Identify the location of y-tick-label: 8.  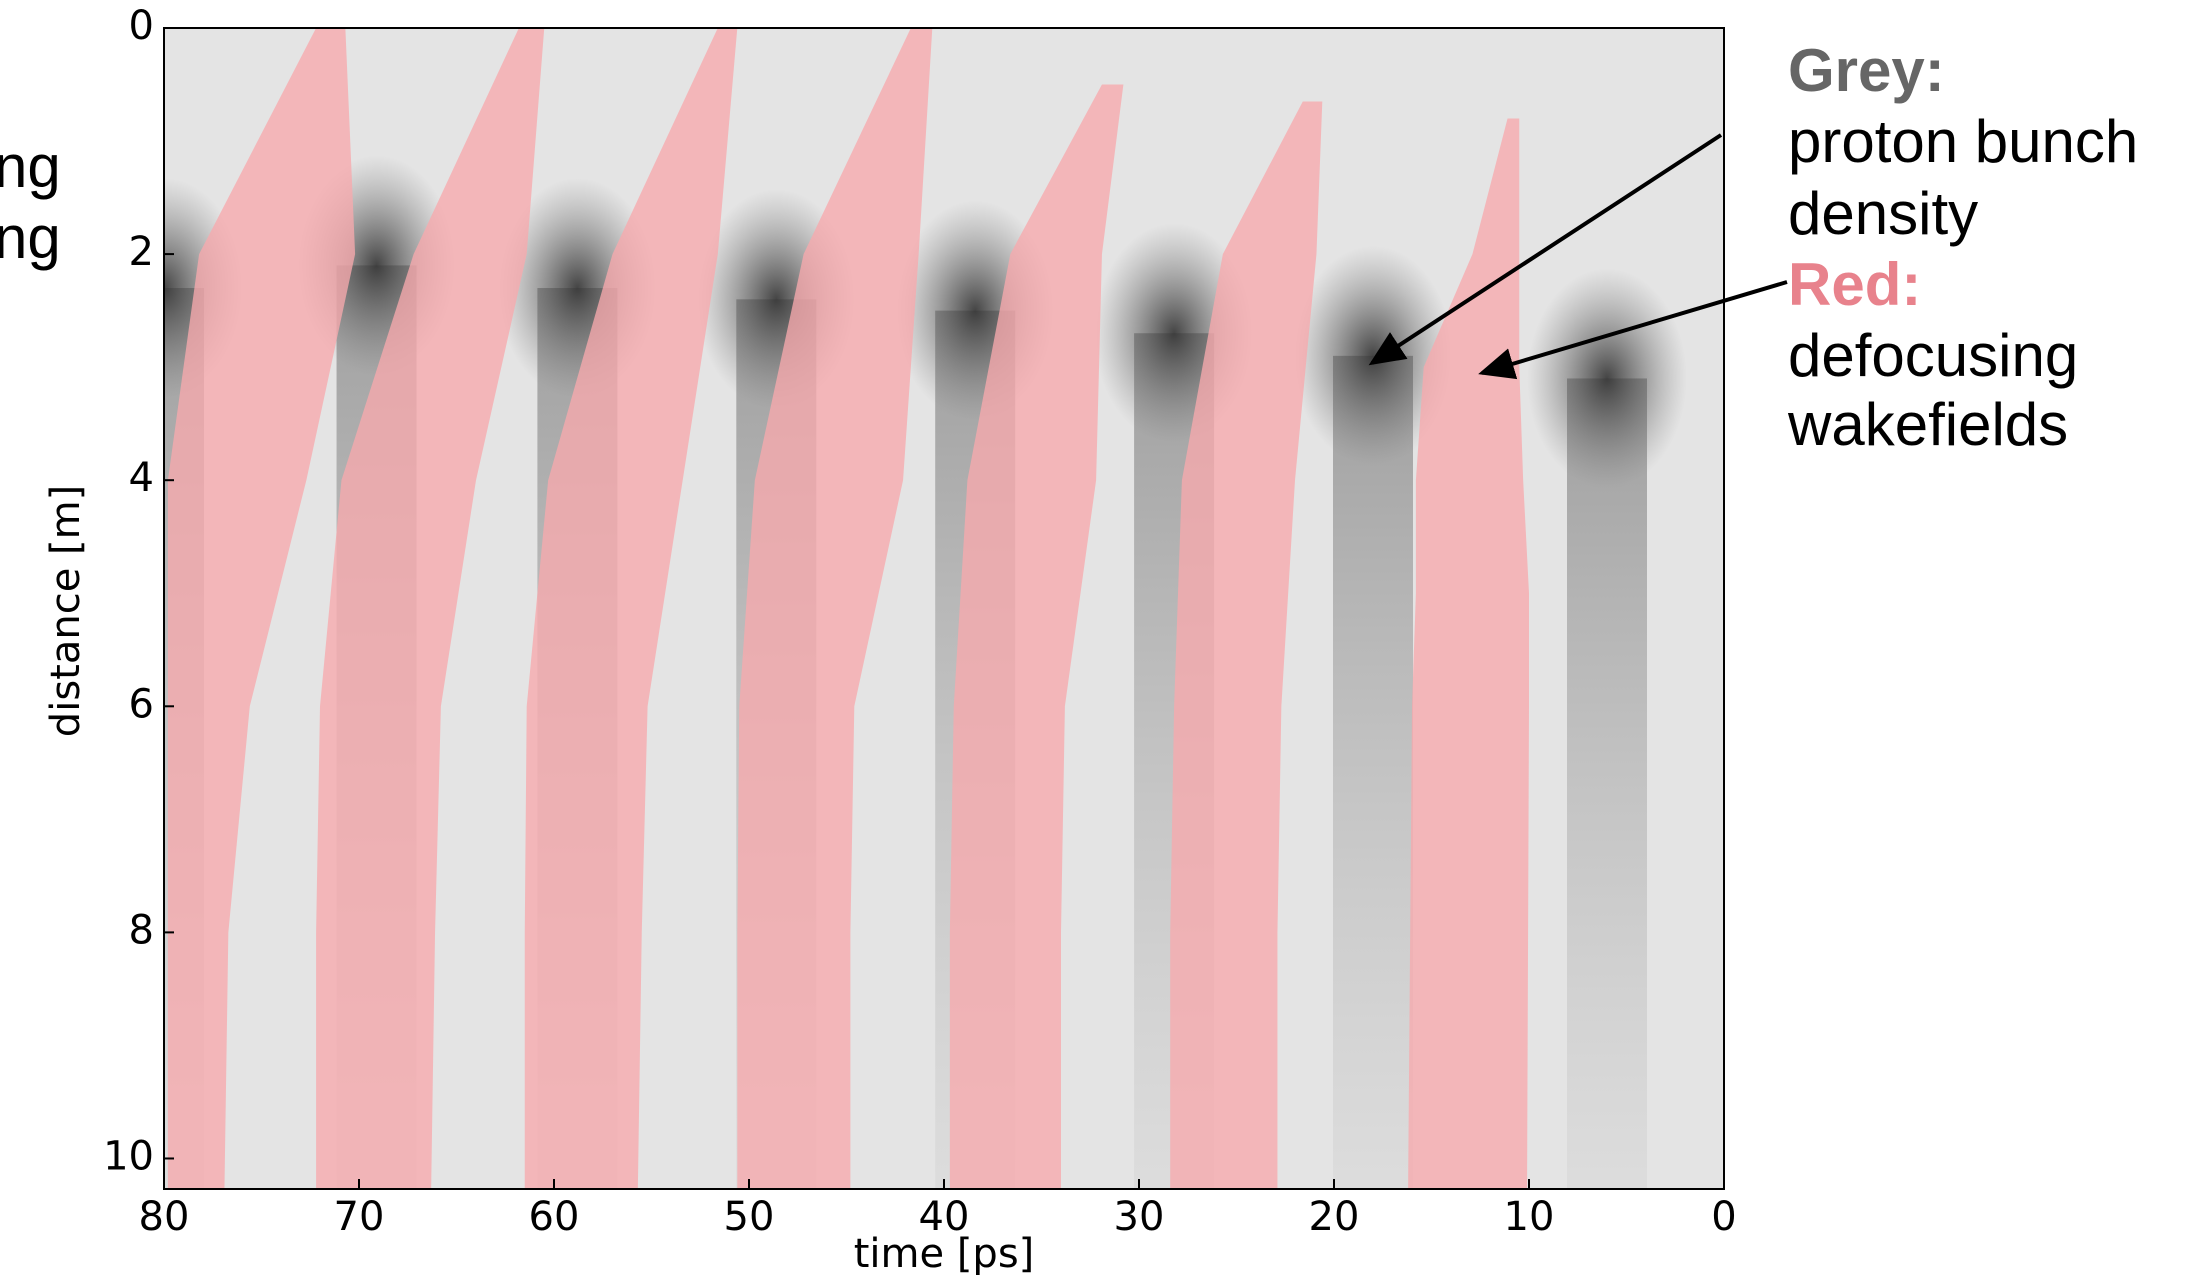
(141, 930).